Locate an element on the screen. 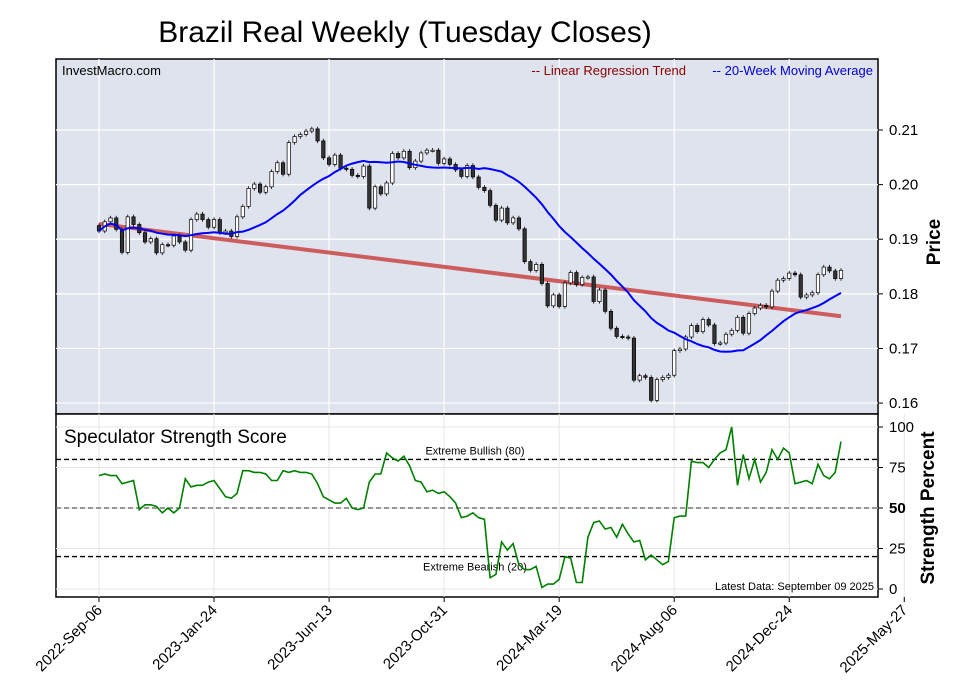 Image resolution: width=957 pixels, height=694 pixels. legend-moving-average: -- 20-Week Moving Average is located at coordinates (792, 70).